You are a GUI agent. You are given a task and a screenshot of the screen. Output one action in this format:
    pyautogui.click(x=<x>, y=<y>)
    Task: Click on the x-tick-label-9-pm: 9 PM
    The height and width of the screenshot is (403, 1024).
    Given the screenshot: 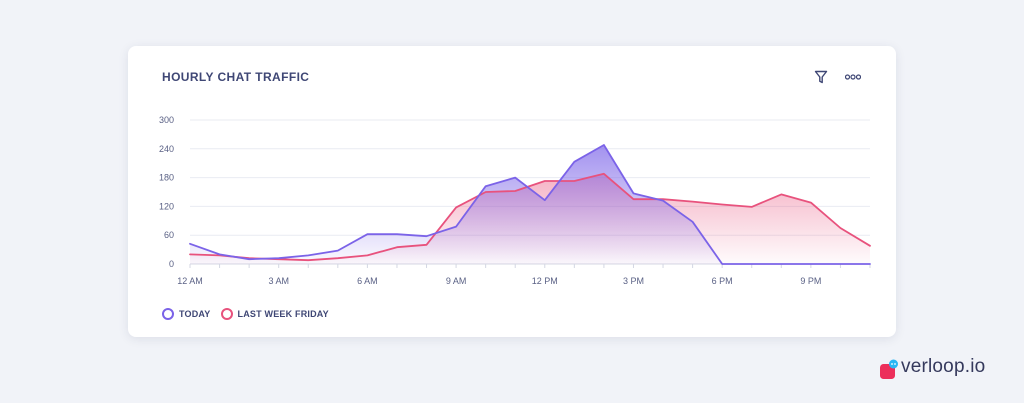 What is the action you would take?
    pyautogui.click(x=810, y=281)
    